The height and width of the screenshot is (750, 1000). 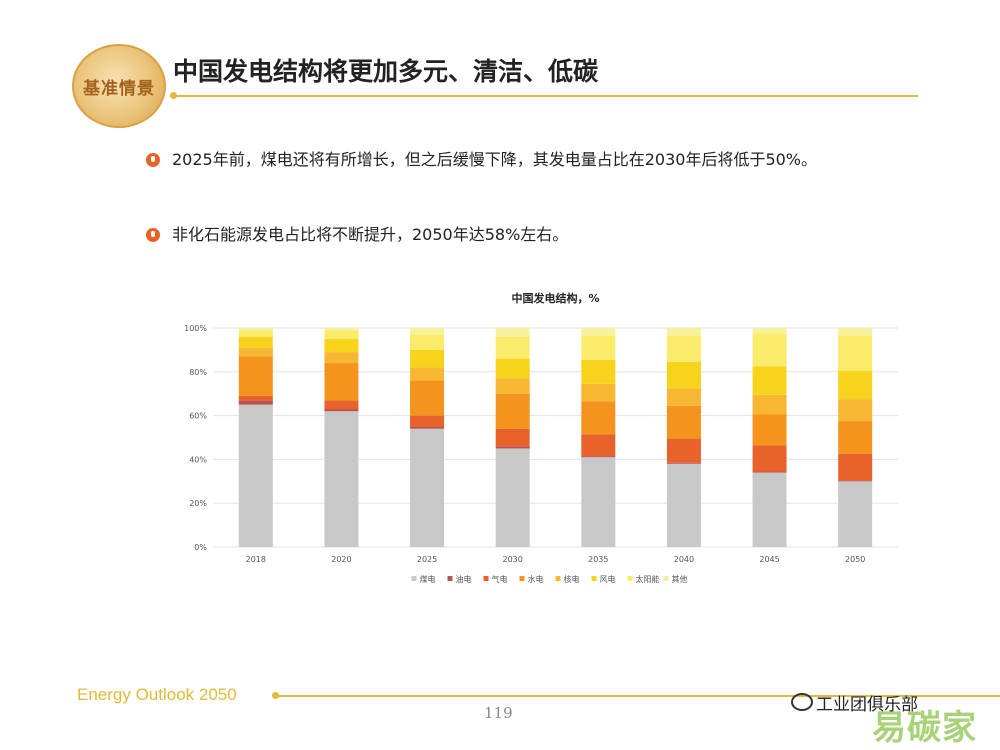 What do you see at coordinates (500, 579) in the screenshot?
I see `legend-label: 气电` at bounding box center [500, 579].